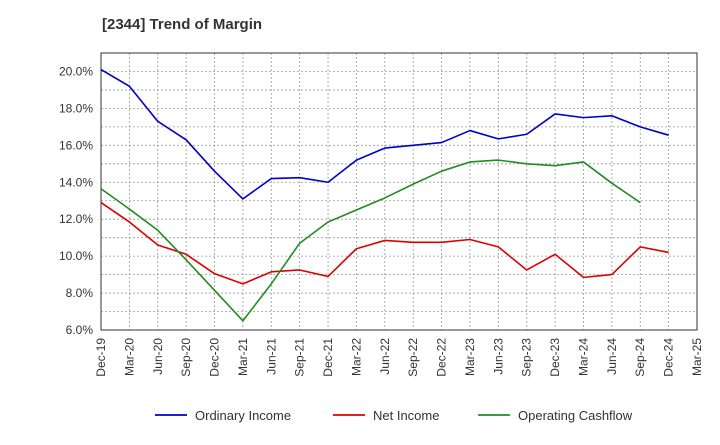 Image resolution: width=720 pixels, height=445 pixels. Describe the element at coordinates (356, 357) in the screenshot. I see `x-tick-label: Mar-22` at that location.